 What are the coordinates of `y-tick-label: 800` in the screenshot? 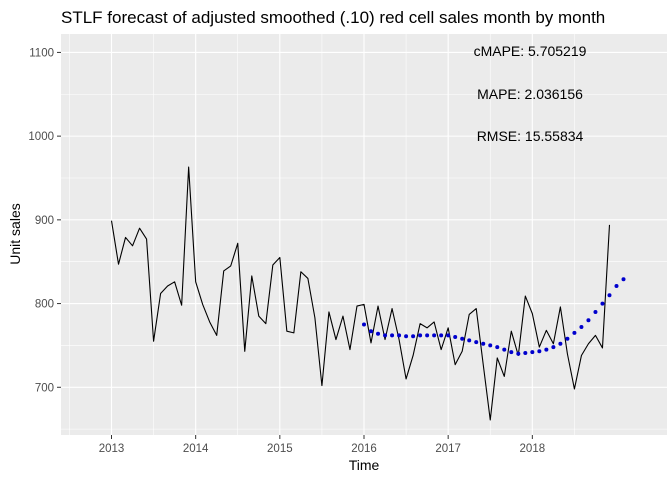 It's located at (44, 305).